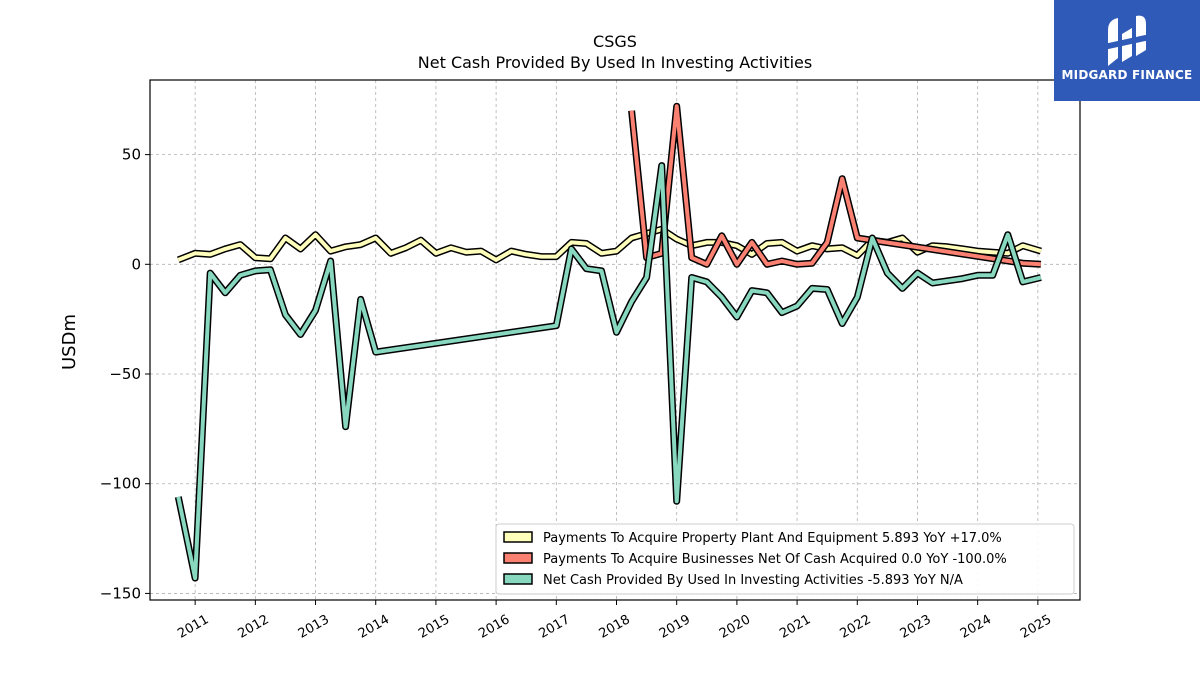 This screenshot has height=675, width=1200. I want to click on x-tick-label: 2014, so click(374, 627).